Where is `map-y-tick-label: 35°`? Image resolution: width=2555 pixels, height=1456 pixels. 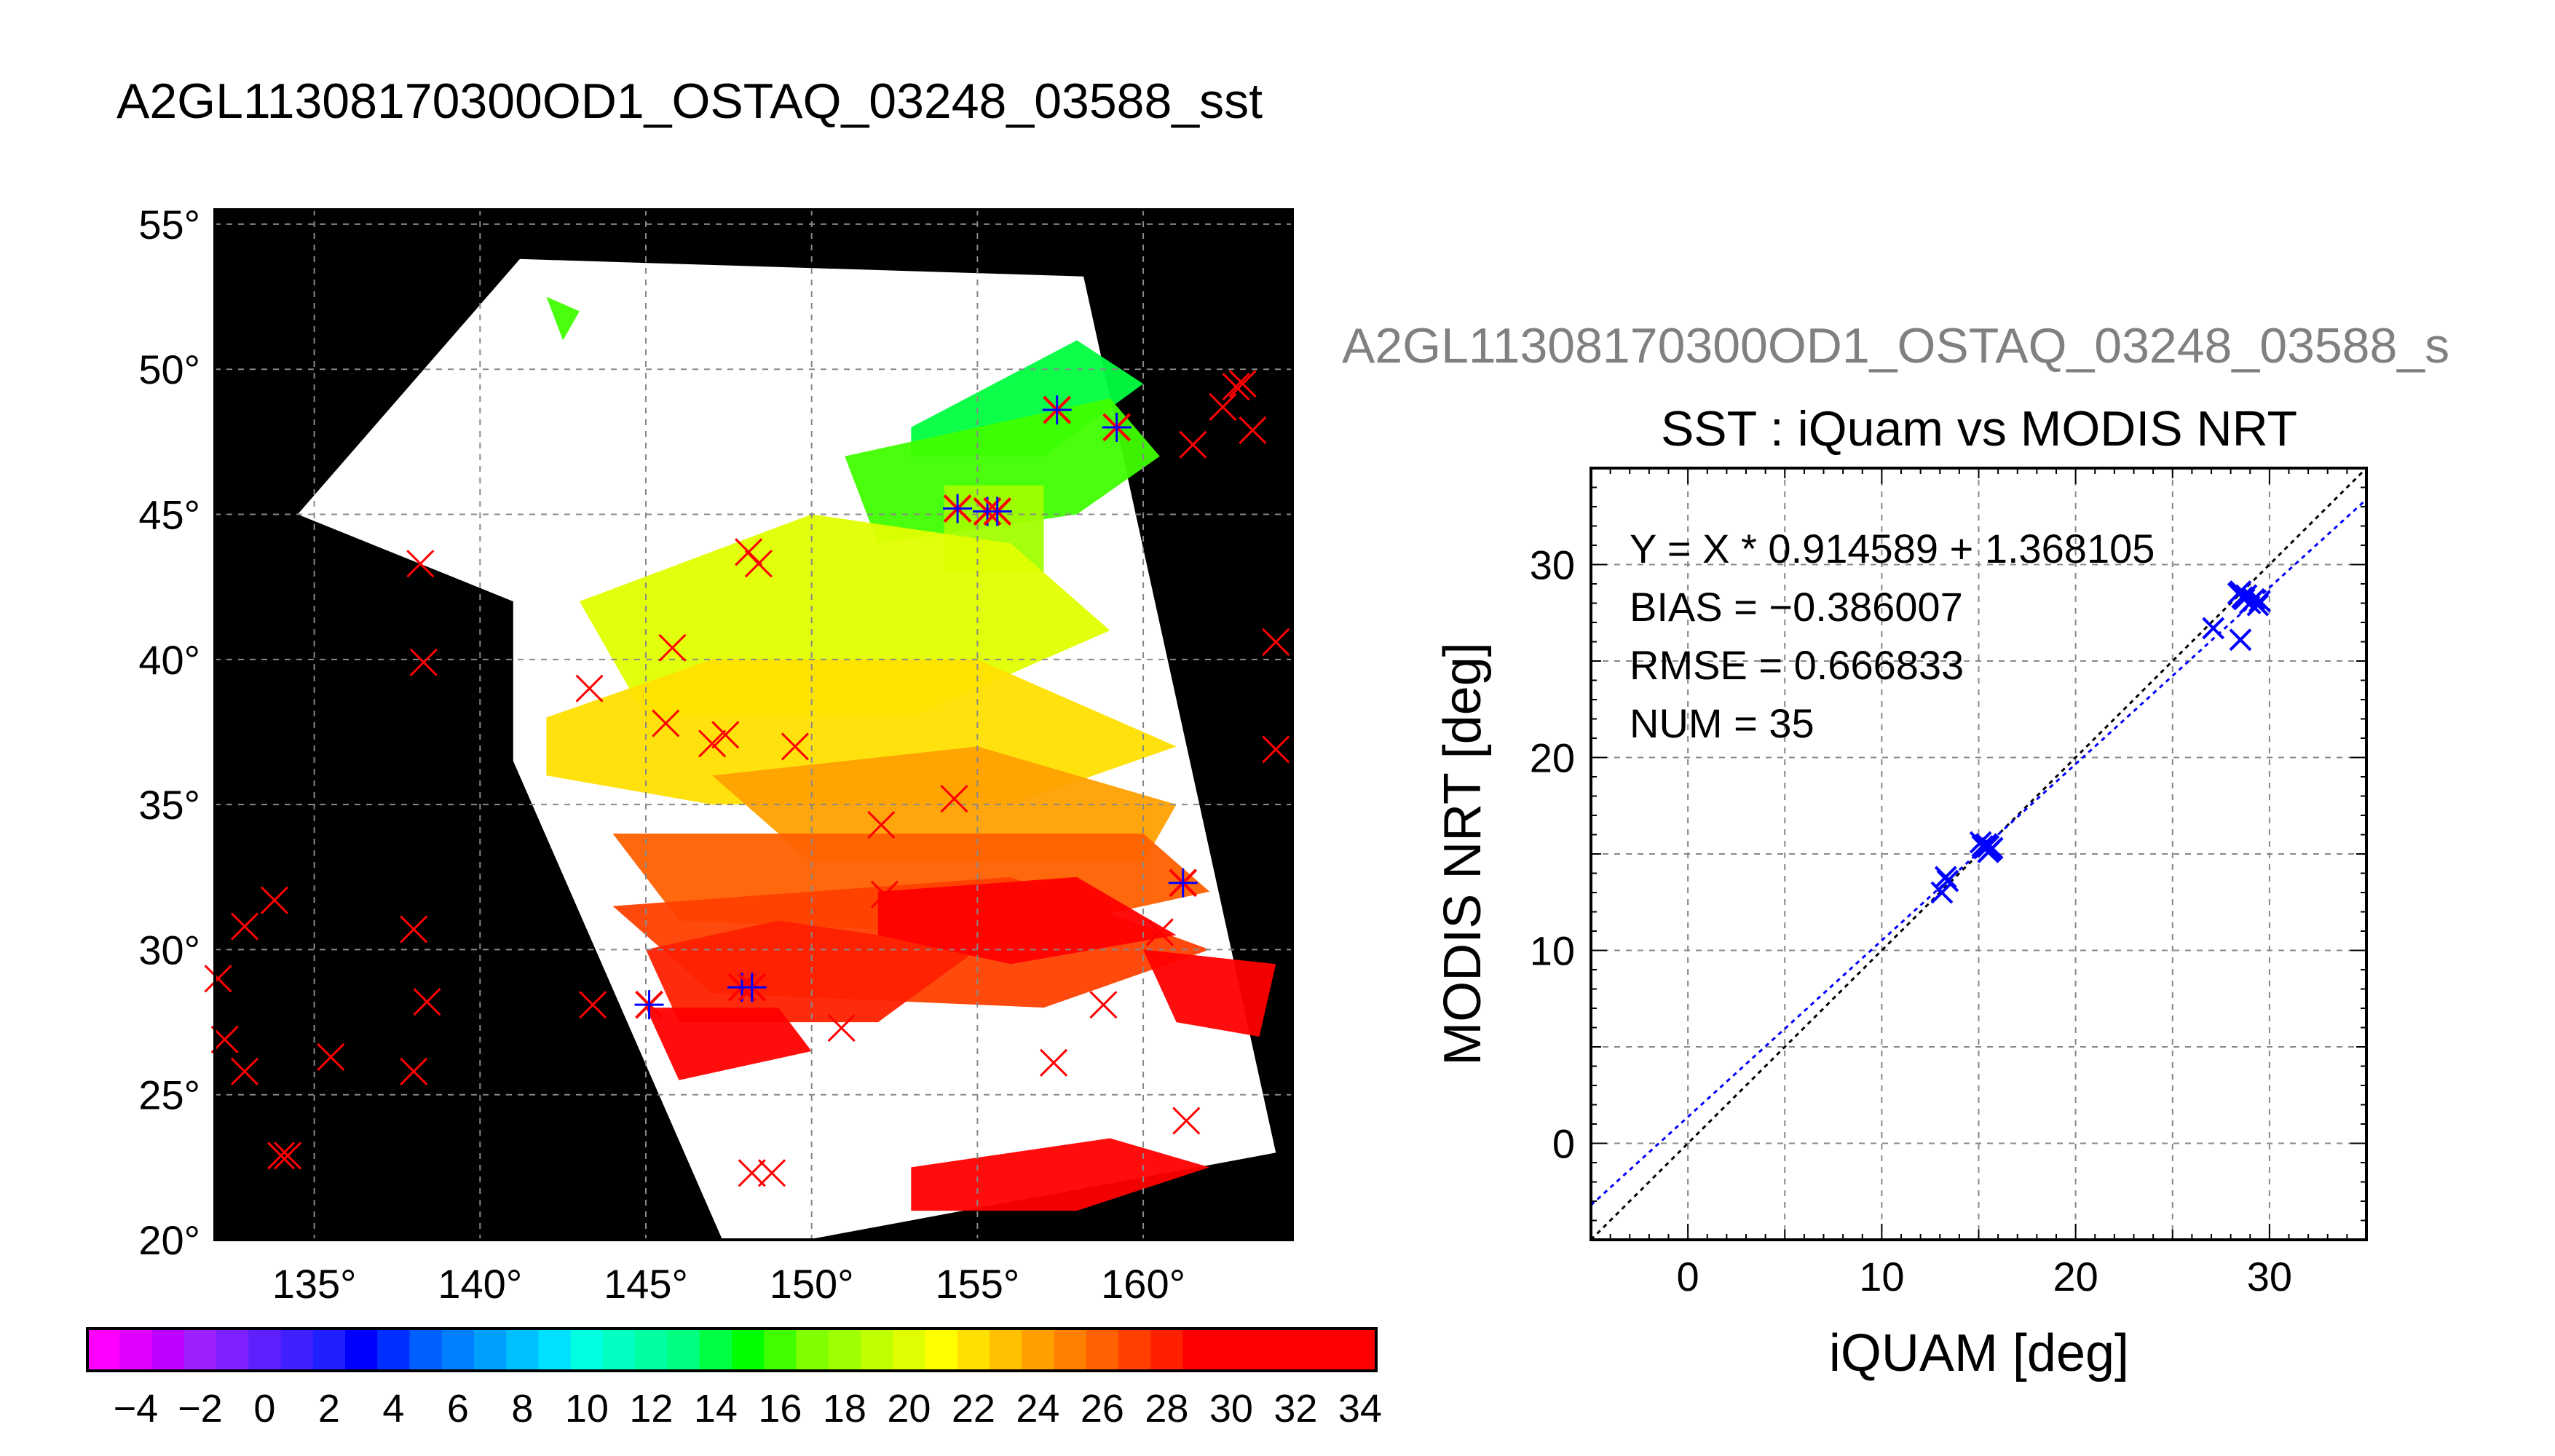 map-y-tick-label: 35° is located at coordinates (169, 805).